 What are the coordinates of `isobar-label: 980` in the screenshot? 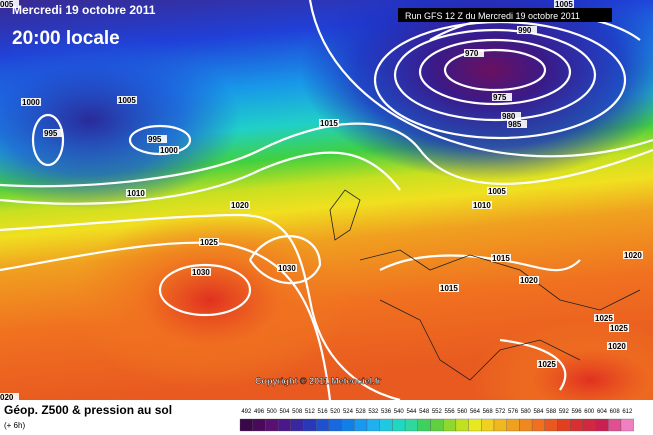 It's located at (509, 116).